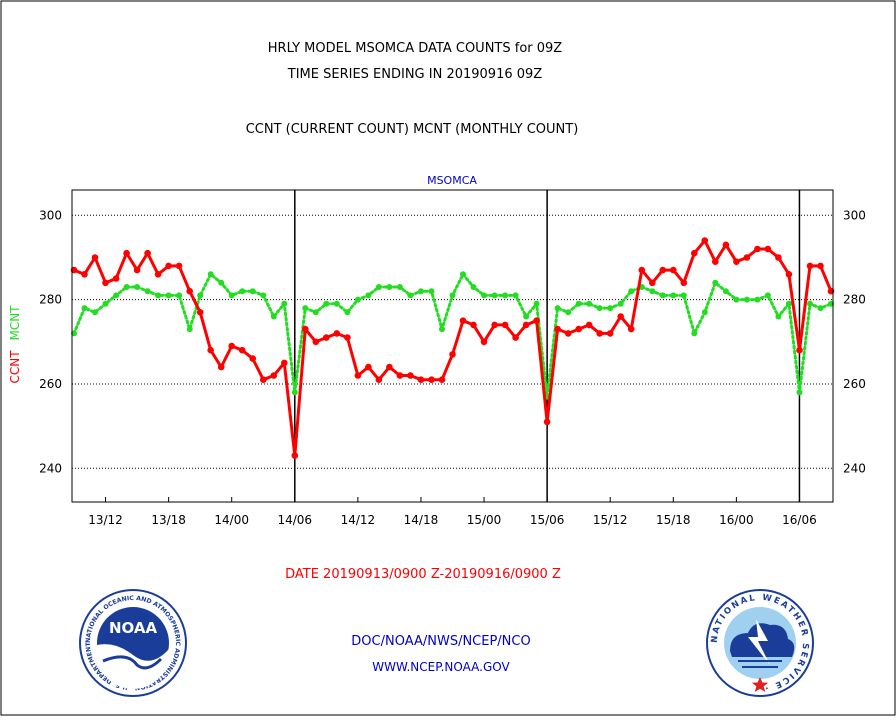 This screenshot has width=896, height=721. I want to click on x-tick-label: 14/06, so click(294, 520).